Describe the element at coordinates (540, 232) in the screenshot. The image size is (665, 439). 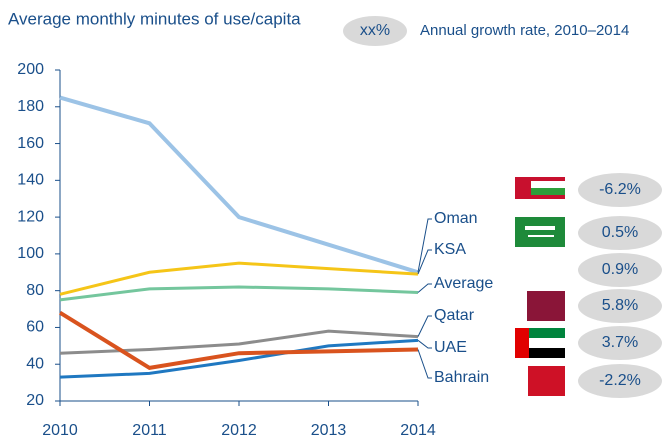
I see `flag-ksa` at that location.